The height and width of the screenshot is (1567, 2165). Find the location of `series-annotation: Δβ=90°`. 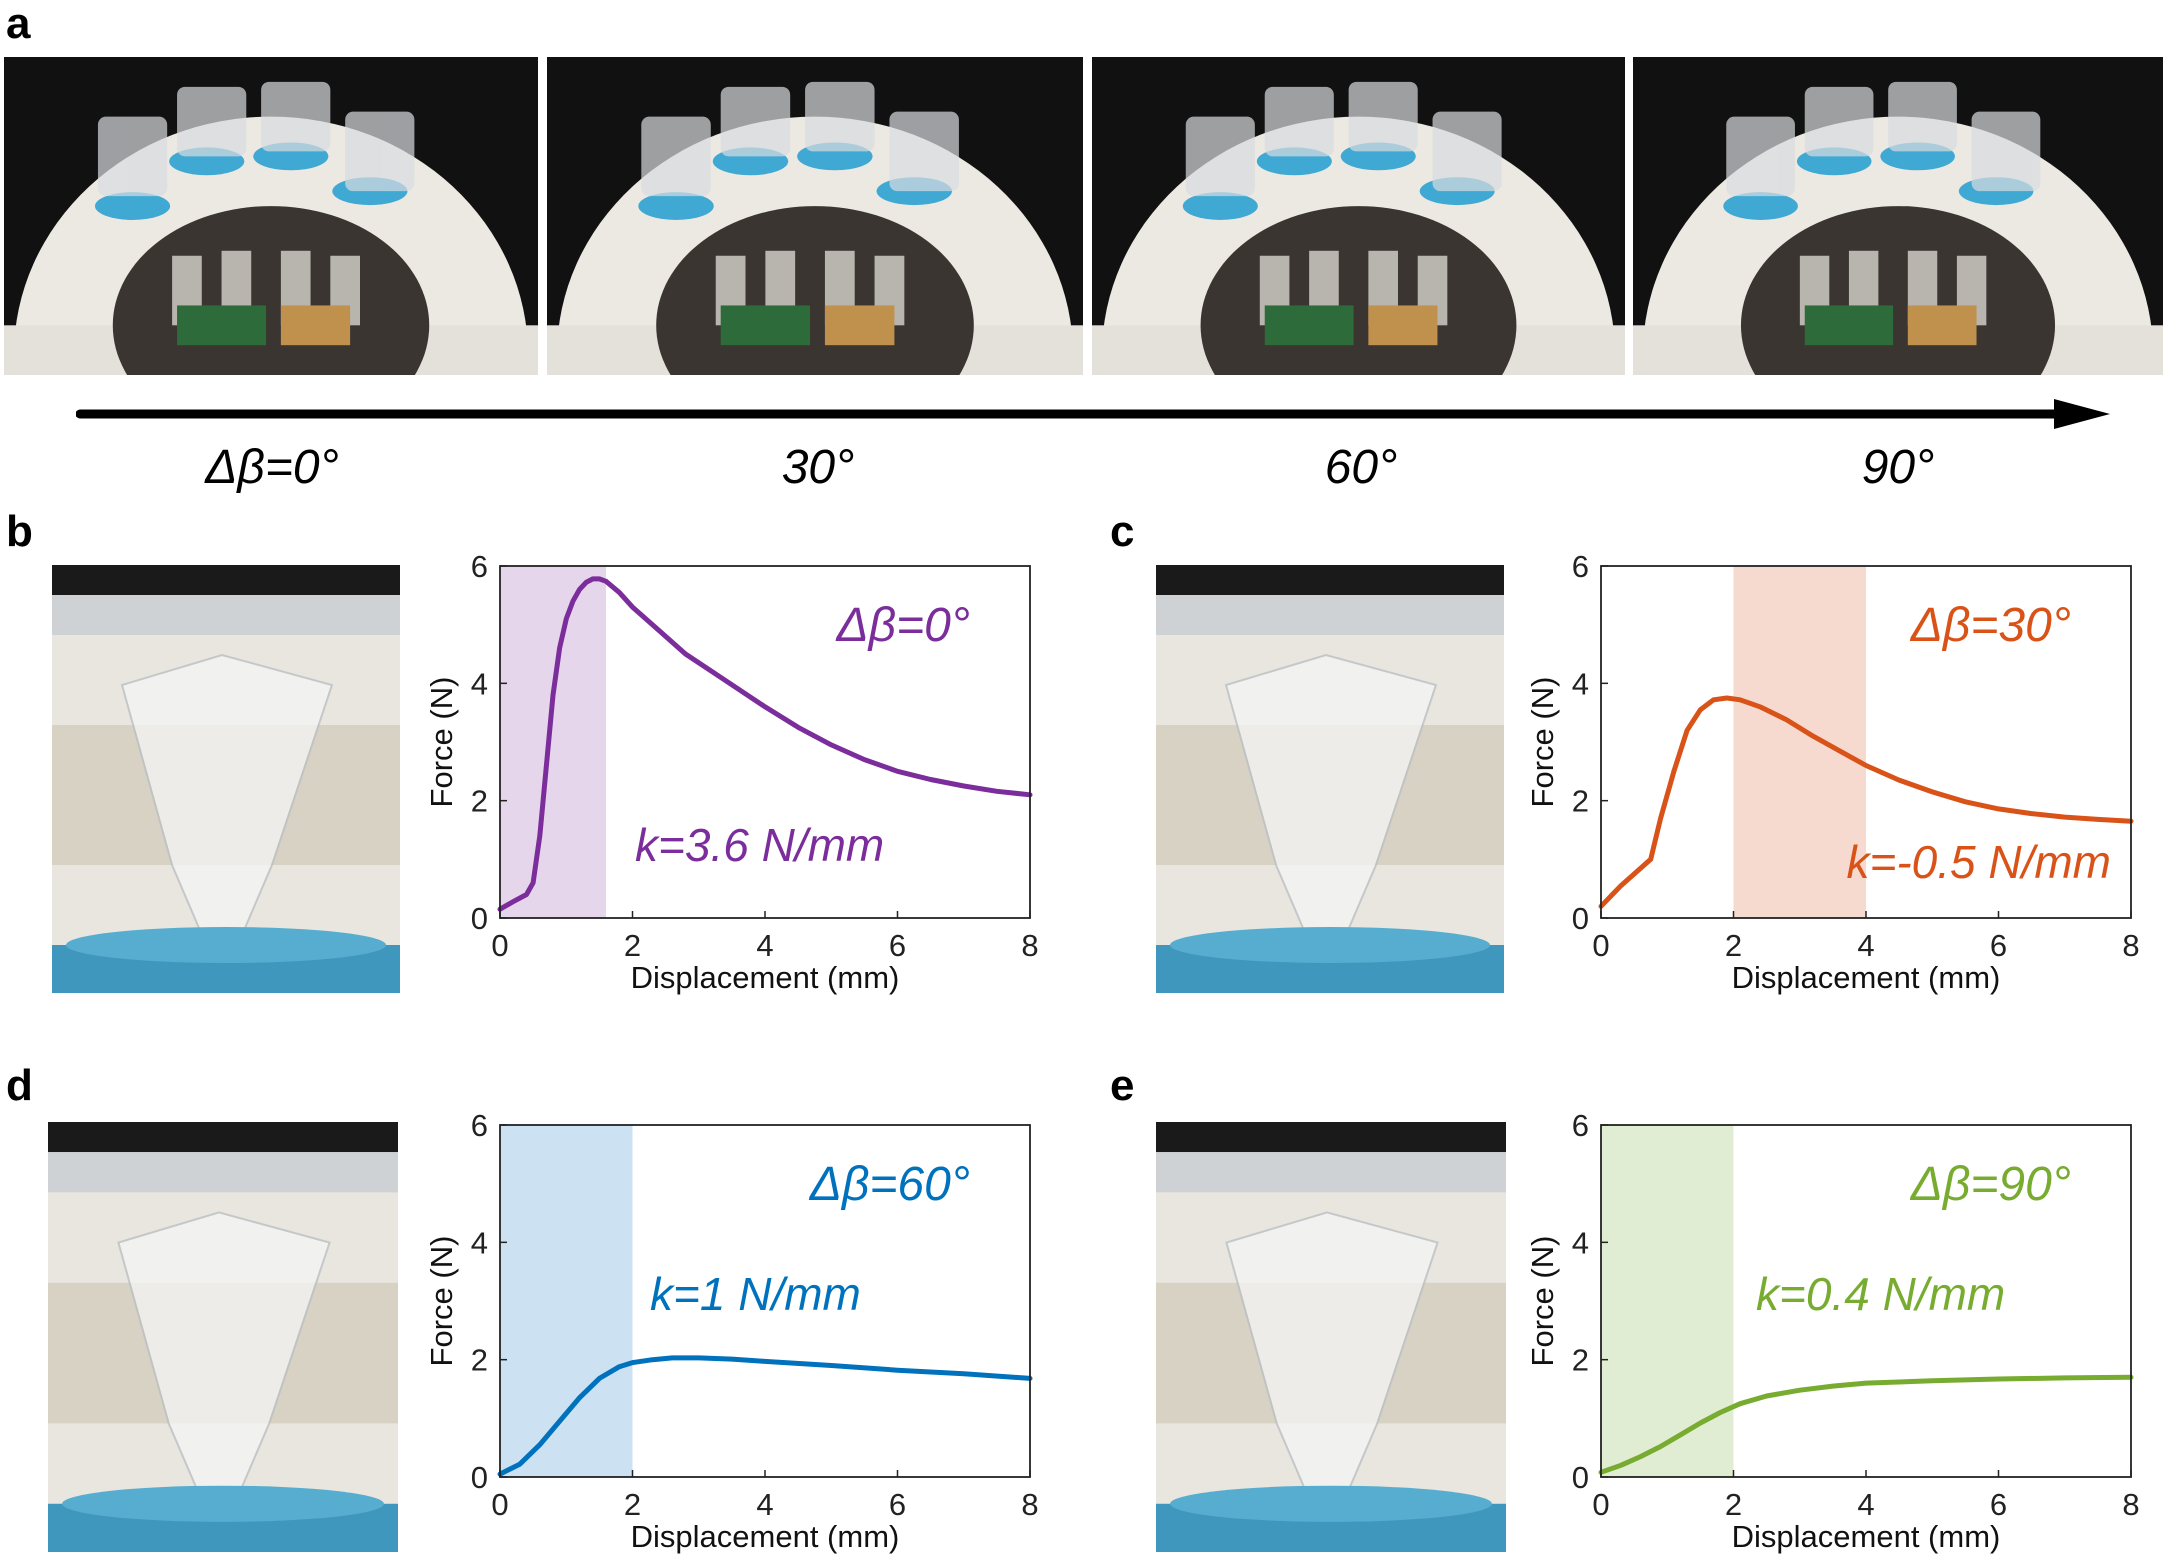

series-annotation: Δβ=90° is located at coordinates (1990, 1184).